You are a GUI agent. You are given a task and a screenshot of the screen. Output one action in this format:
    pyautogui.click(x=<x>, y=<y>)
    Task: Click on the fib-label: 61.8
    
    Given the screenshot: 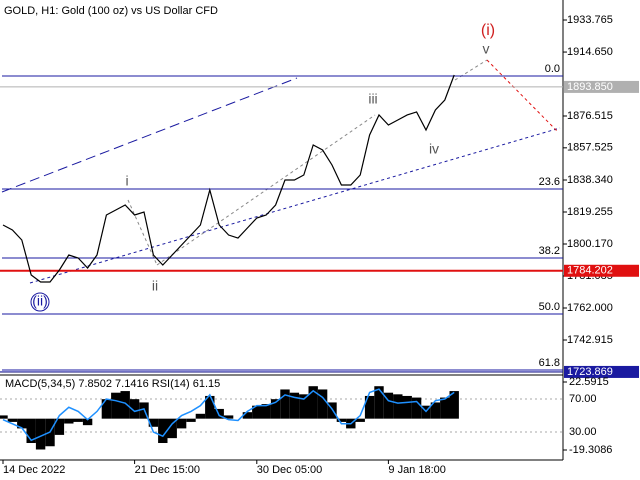 What is the action you would take?
    pyautogui.click(x=549, y=363)
    